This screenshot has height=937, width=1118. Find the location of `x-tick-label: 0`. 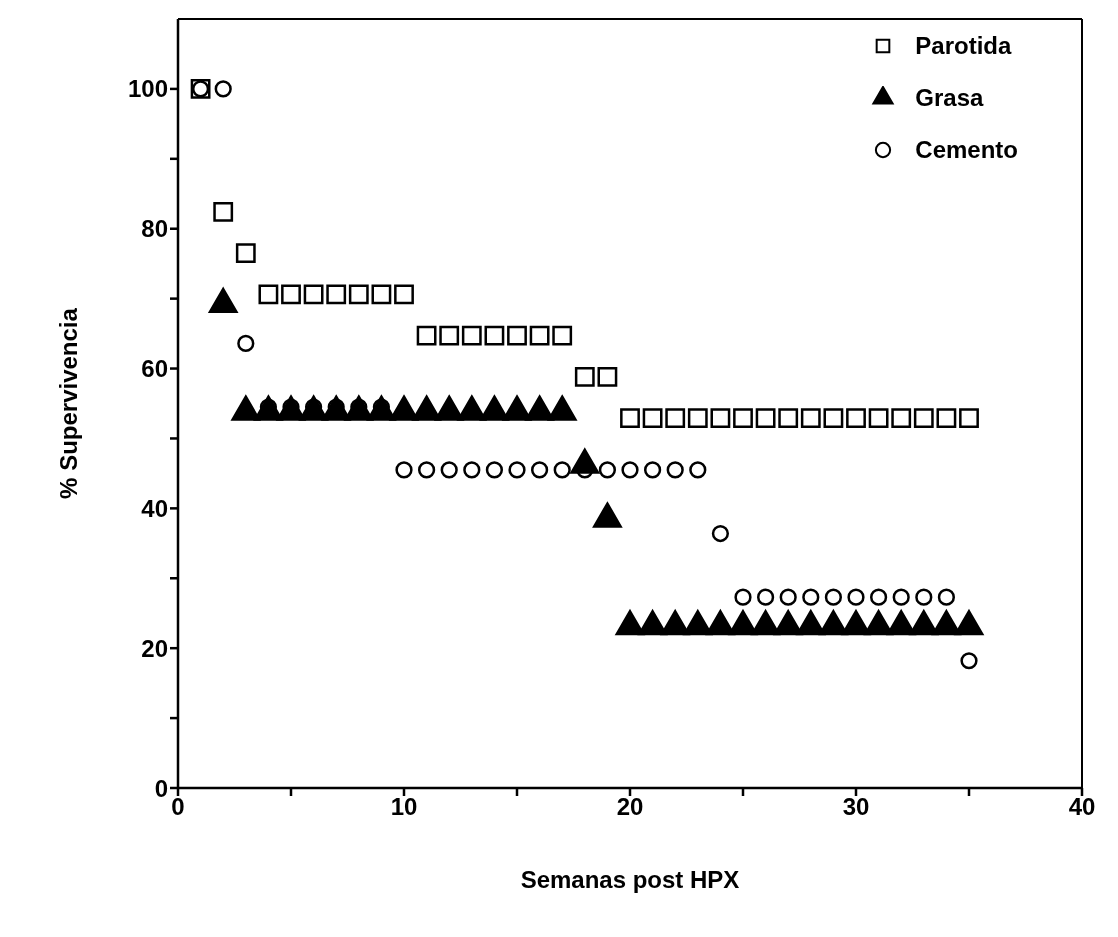

x-tick-label: 0 is located at coordinates (178, 807).